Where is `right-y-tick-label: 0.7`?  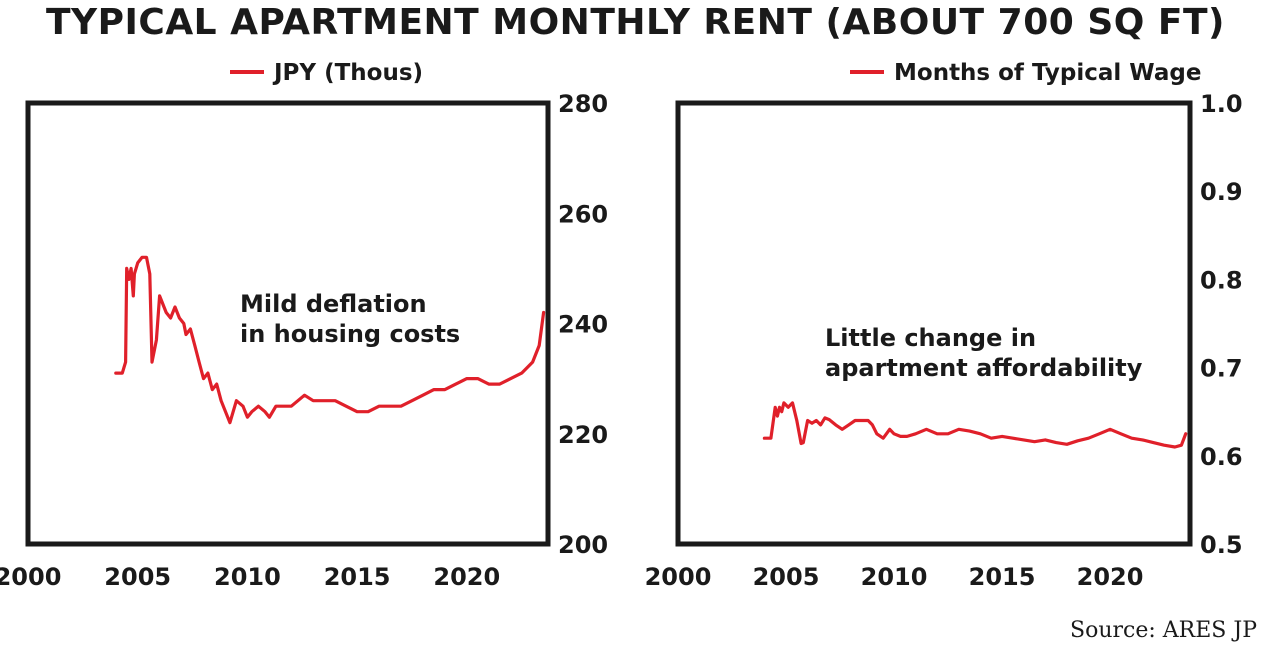 right-y-tick-label: 0.7 is located at coordinates (1221, 369).